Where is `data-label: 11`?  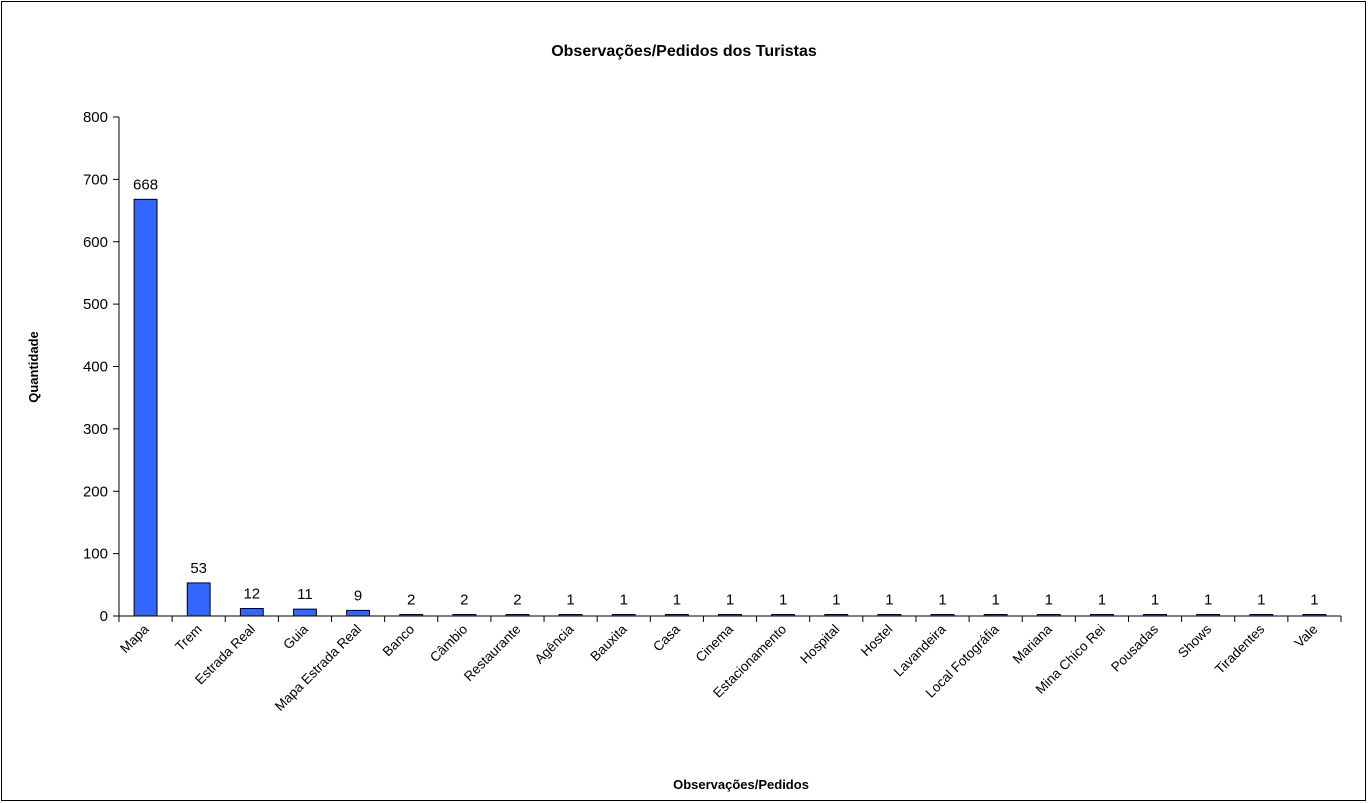 data-label: 11 is located at coordinates (305, 594).